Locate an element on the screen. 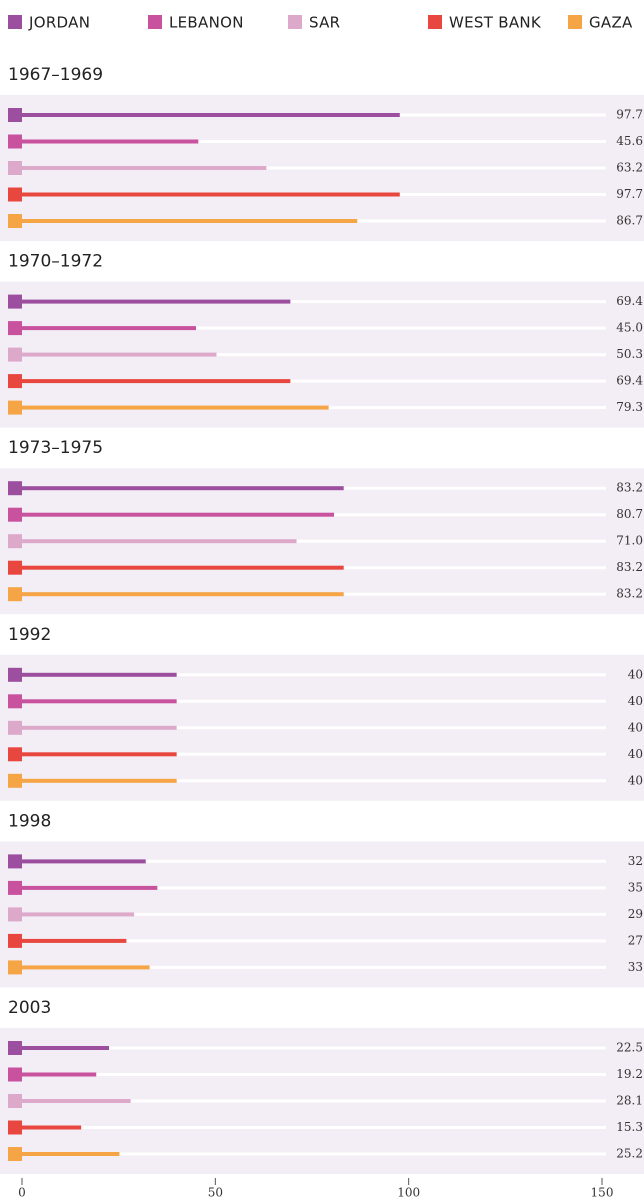 The height and width of the screenshot is (1200, 644). group-title: 1973–1975 is located at coordinates (55, 448).